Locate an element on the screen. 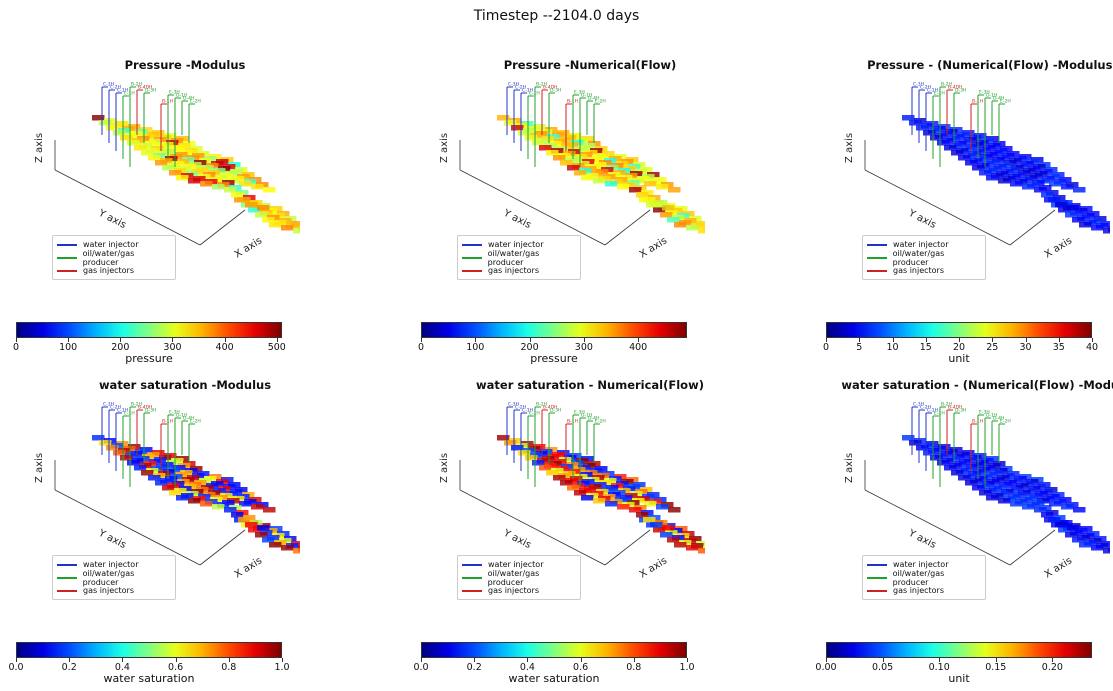 The image size is (1113, 691). colorbar-tick-label: 0.6 is located at coordinates (581, 667).